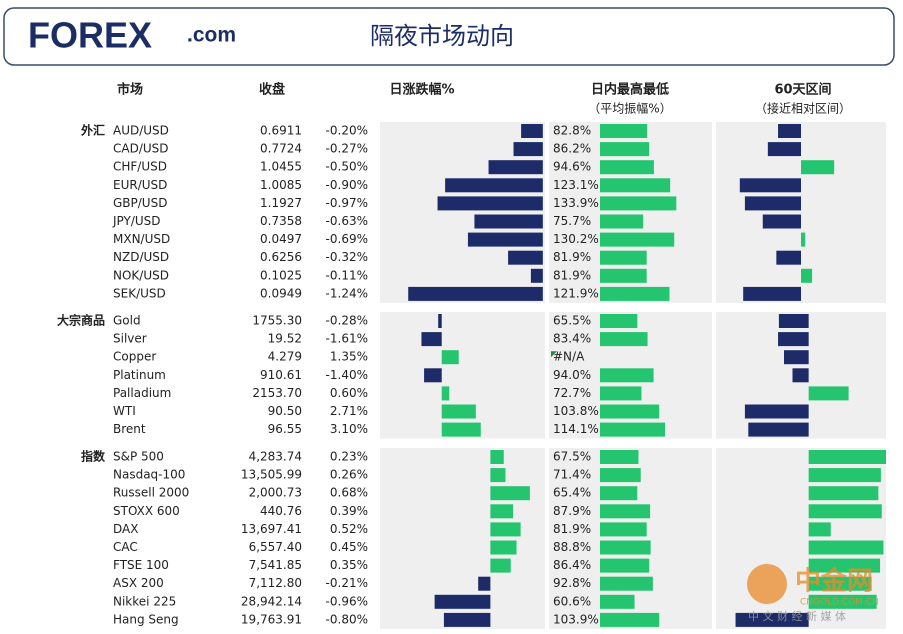  I want to click on close-value: 1.0085, so click(281, 185).